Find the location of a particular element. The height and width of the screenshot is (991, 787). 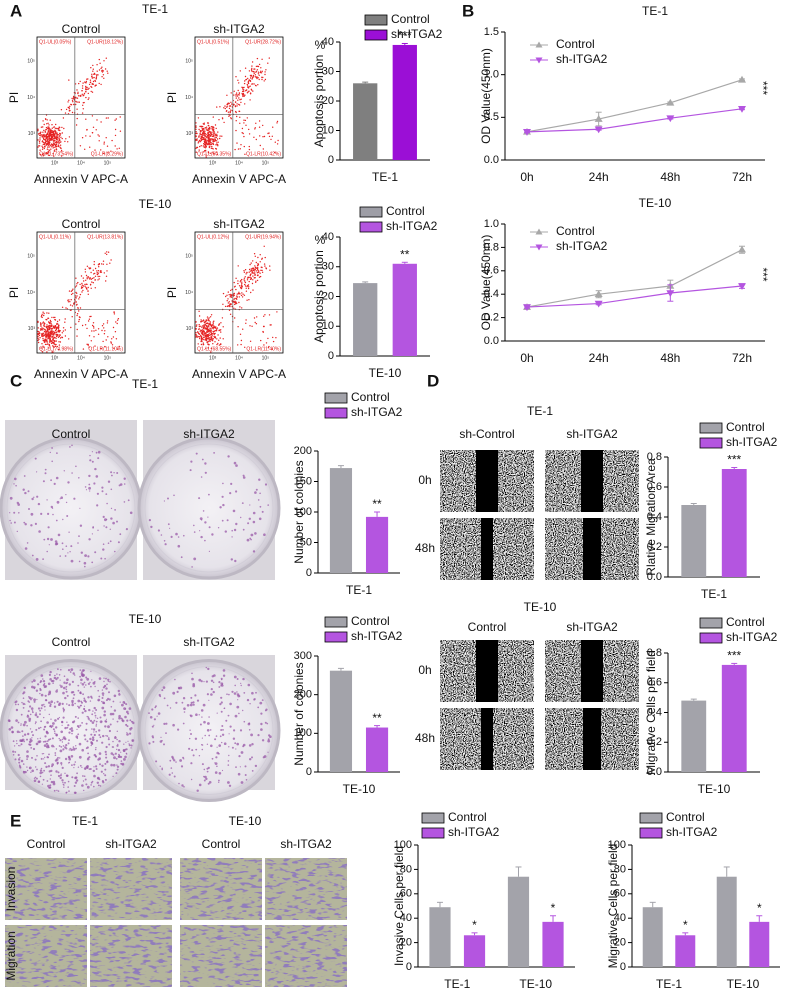

x-tick-label: 48h is located at coordinates (670, 358).